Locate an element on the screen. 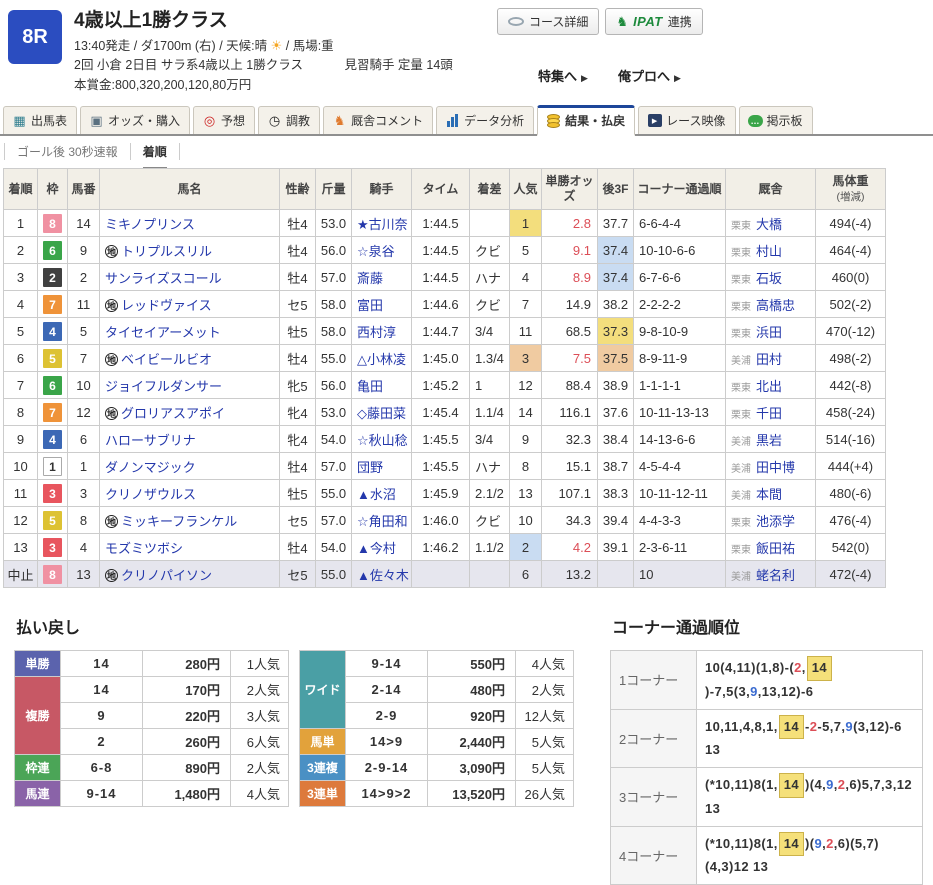  jockey-link: ☆角田和 is located at coordinates (382, 521).